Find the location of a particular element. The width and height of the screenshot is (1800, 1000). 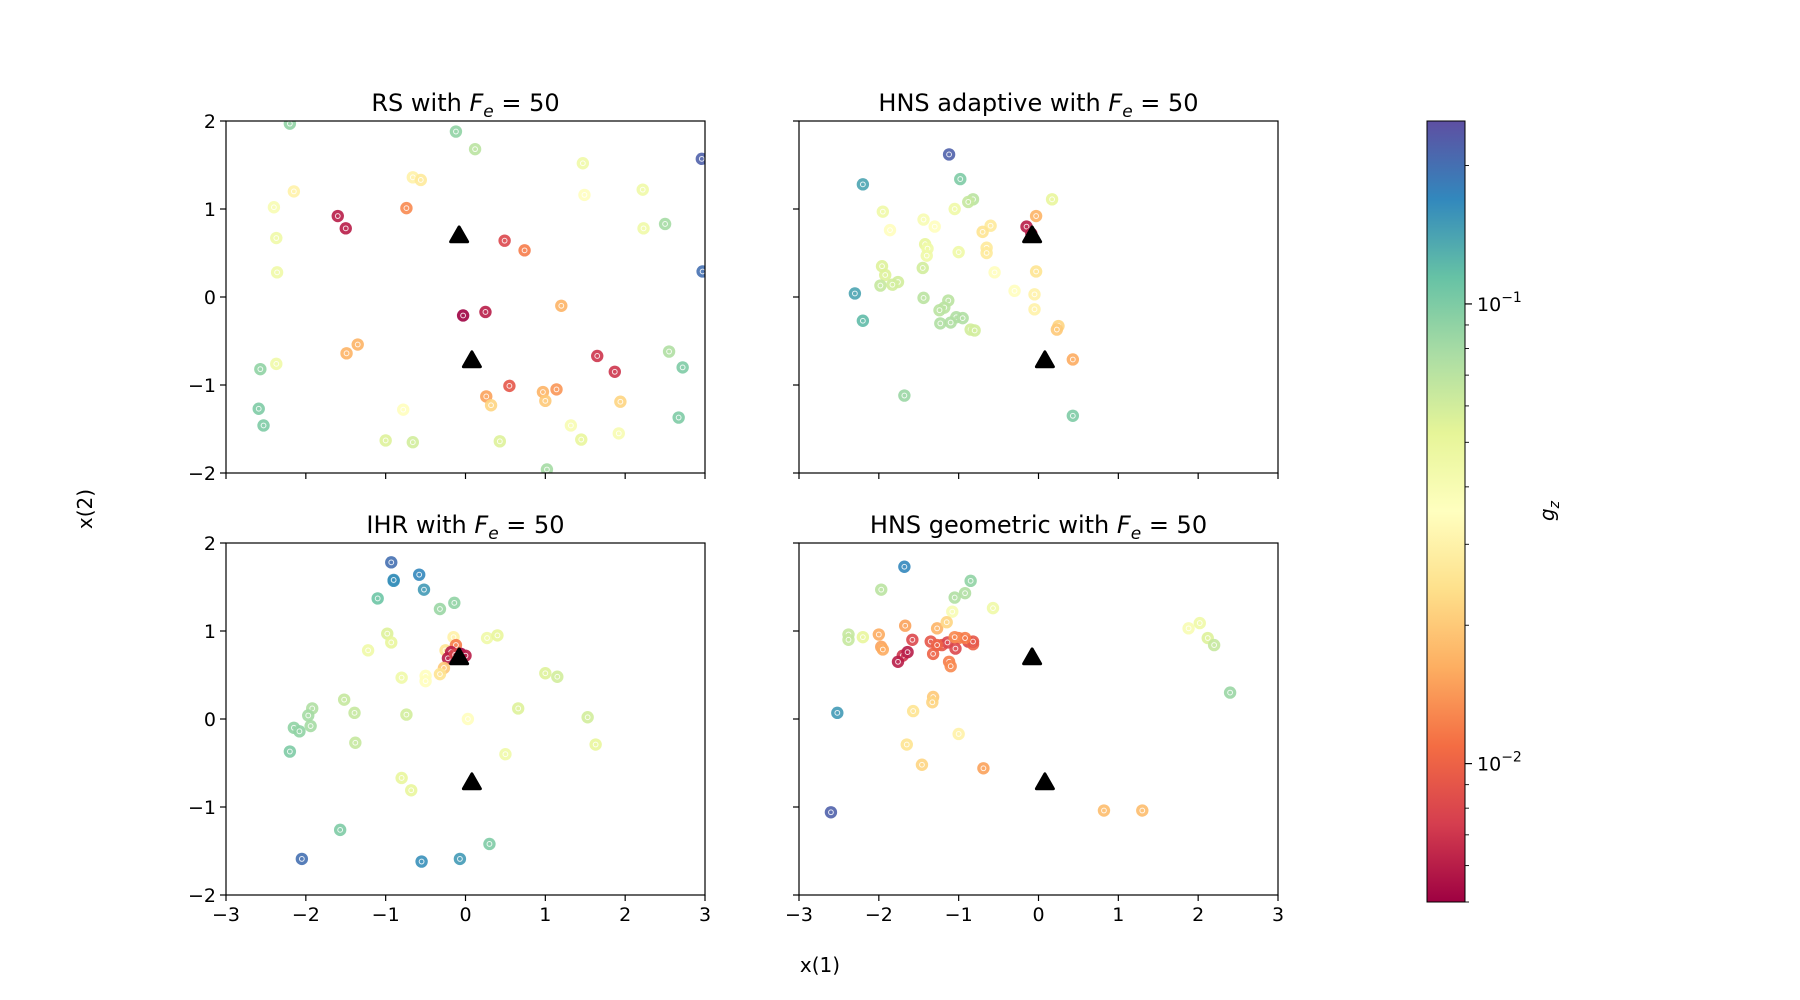

colorbar-label-subscript: z is located at coordinates (1555, 504).